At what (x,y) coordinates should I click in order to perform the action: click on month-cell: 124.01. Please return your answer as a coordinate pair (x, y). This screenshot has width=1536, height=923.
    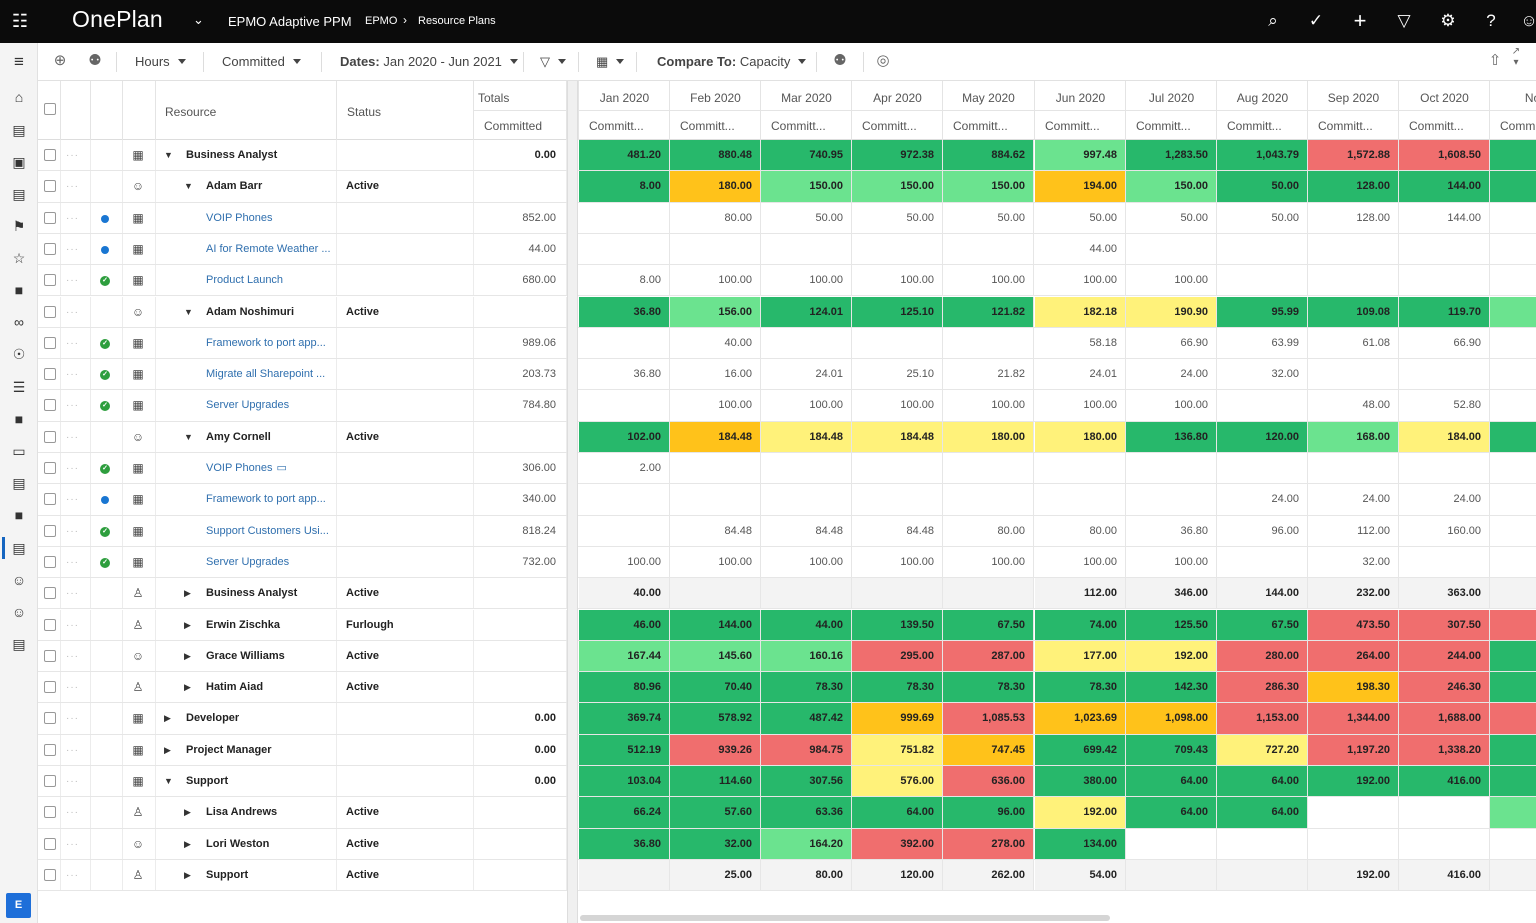
    Looking at the image, I should click on (806, 311).